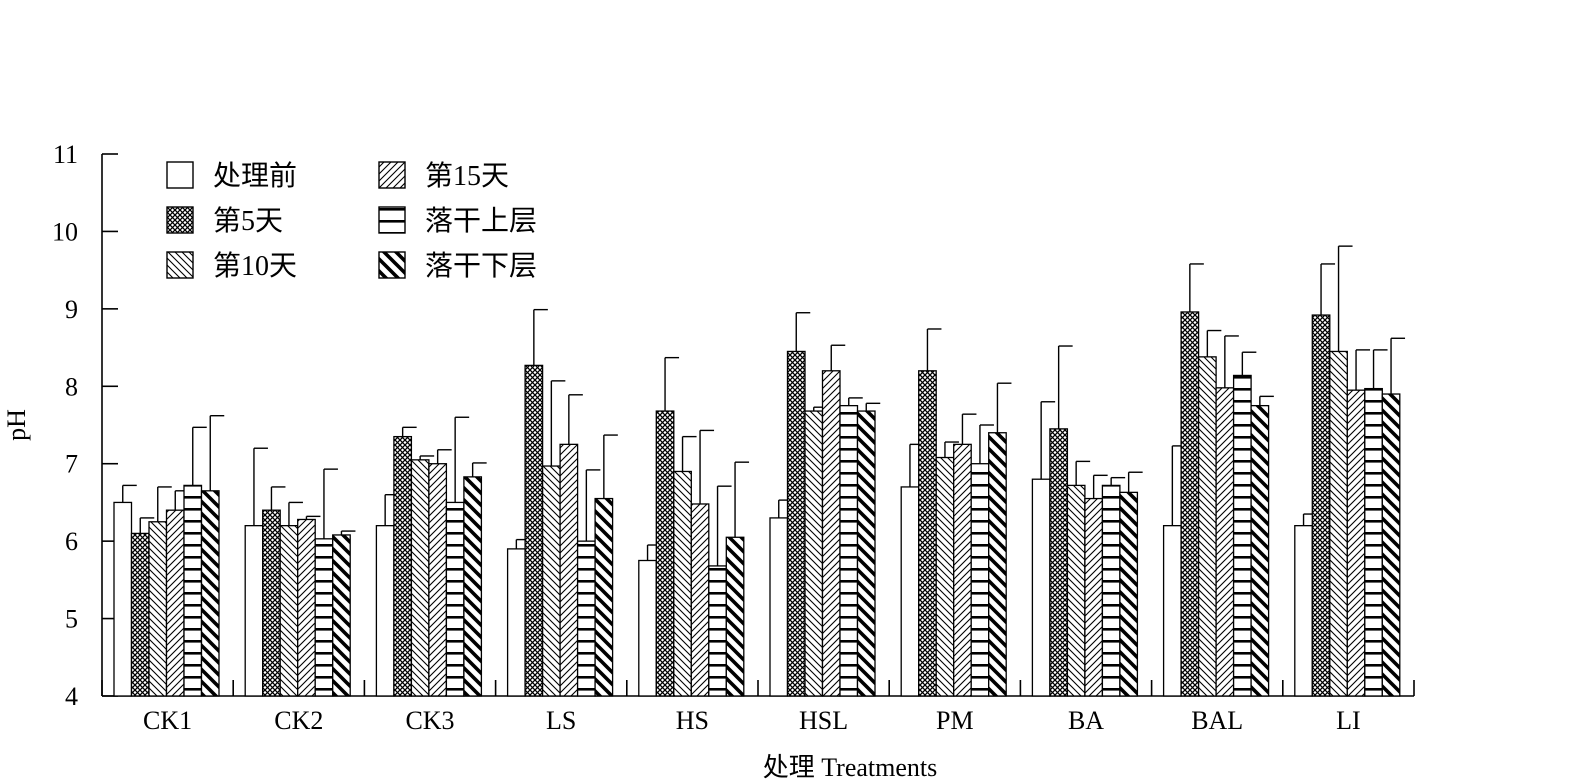 This screenshot has width=1570, height=783. Describe the element at coordinates (850, 767) in the screenshot. I see `x-axis-title: 处理 Treatments` at that location.